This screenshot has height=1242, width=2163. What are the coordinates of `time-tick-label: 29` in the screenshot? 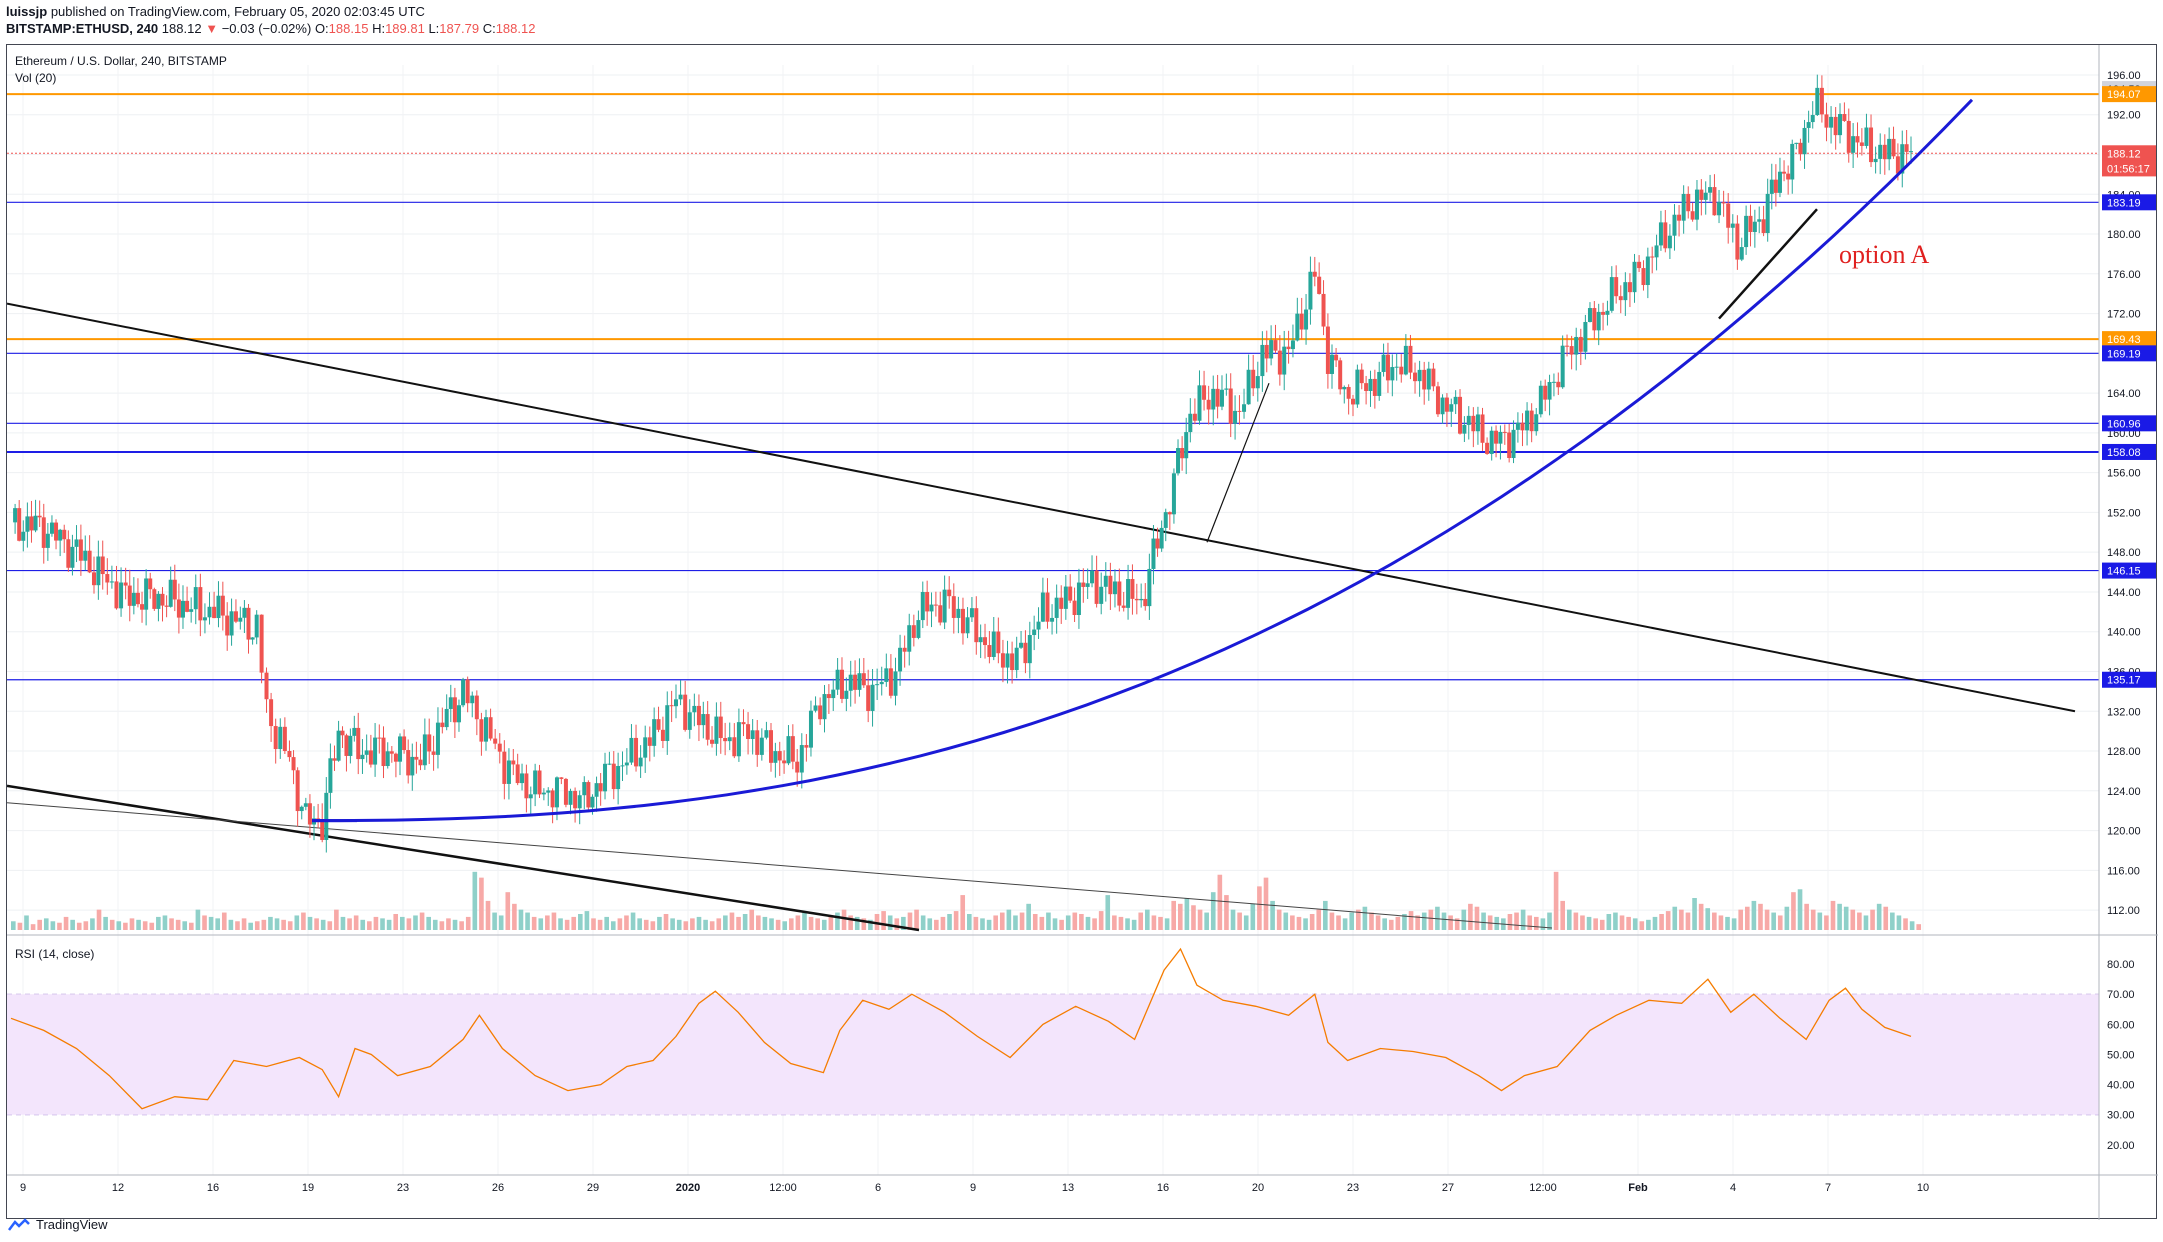 It's located at (593, 1188).